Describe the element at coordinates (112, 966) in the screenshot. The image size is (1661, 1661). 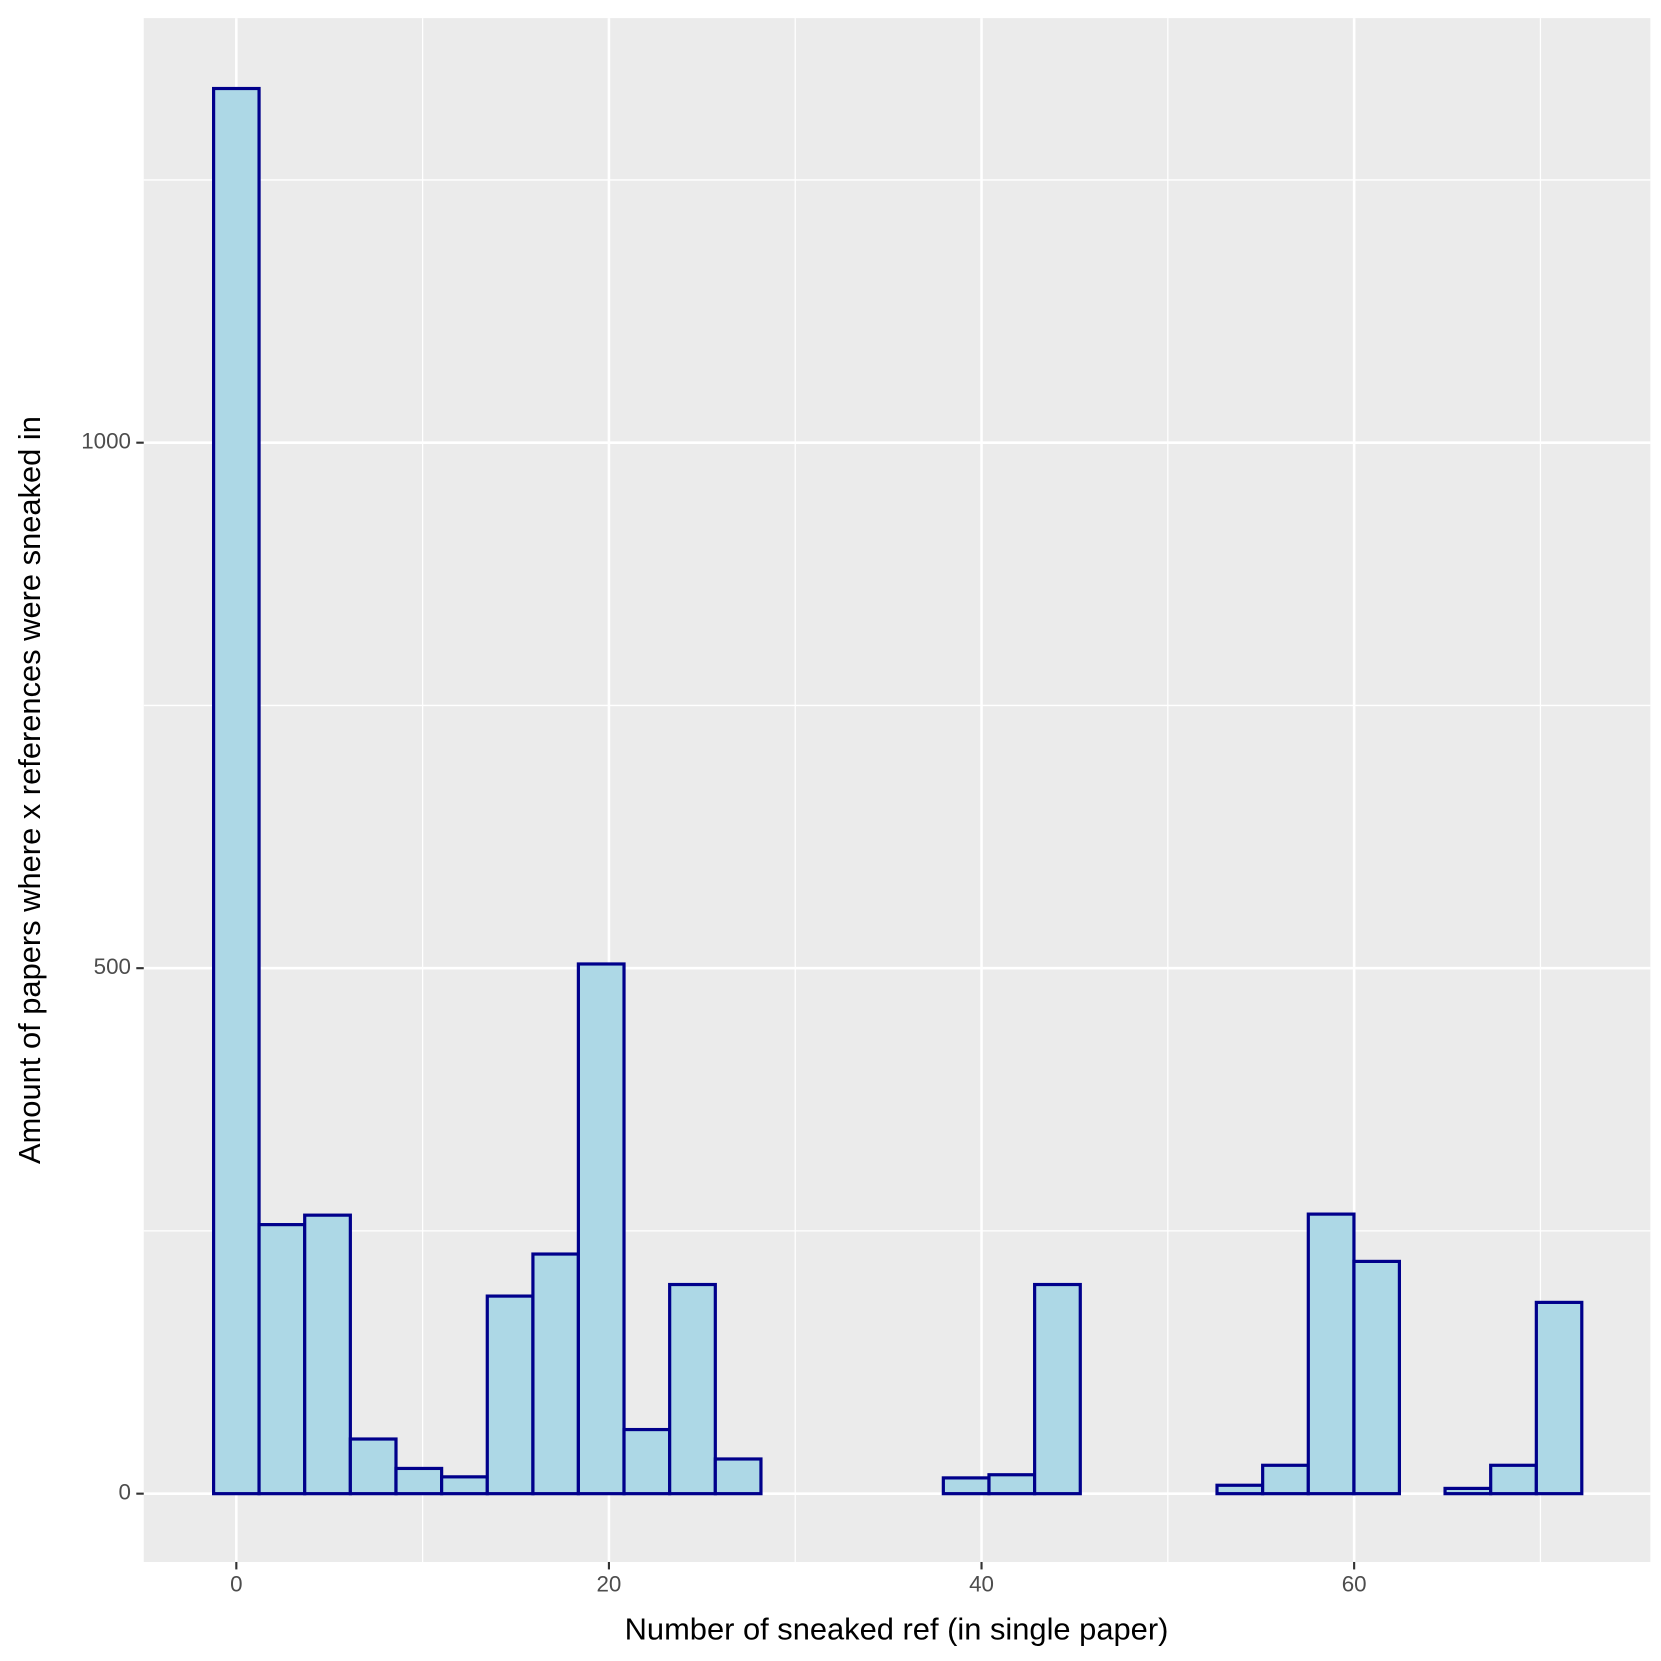
I see `y-tick-label: 500` at that location.